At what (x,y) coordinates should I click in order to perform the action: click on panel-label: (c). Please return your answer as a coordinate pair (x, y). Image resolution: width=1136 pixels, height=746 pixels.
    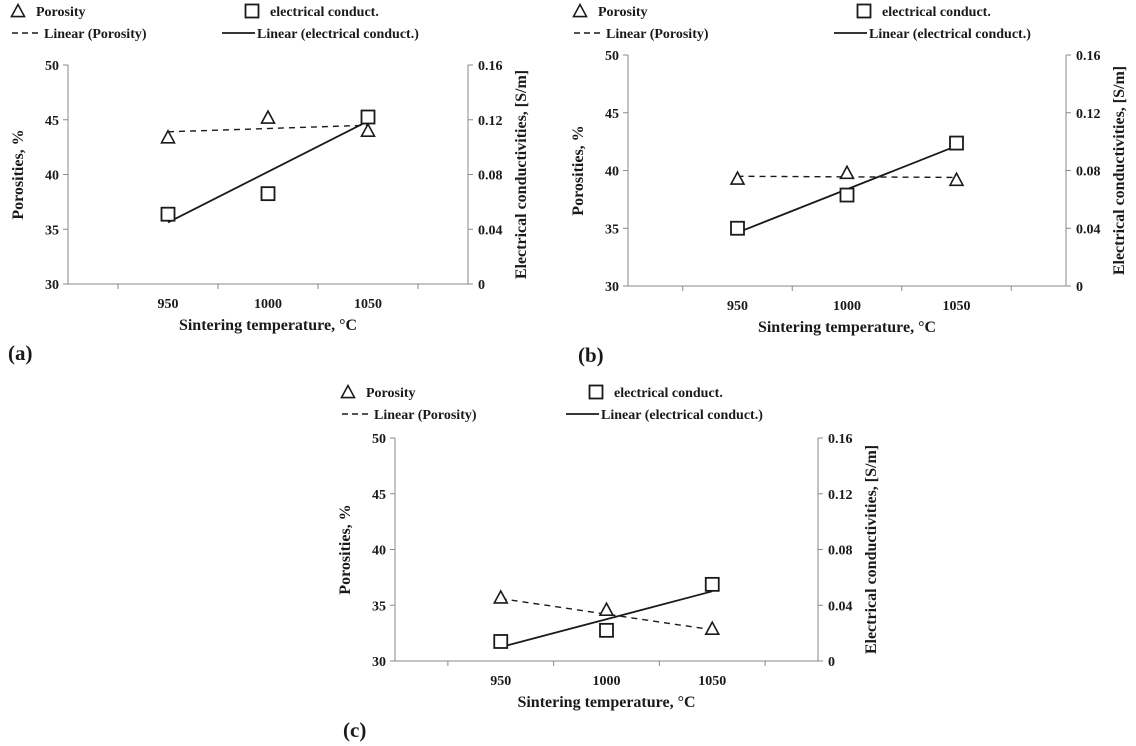
    Looking at the image, I should click on (354, 730).